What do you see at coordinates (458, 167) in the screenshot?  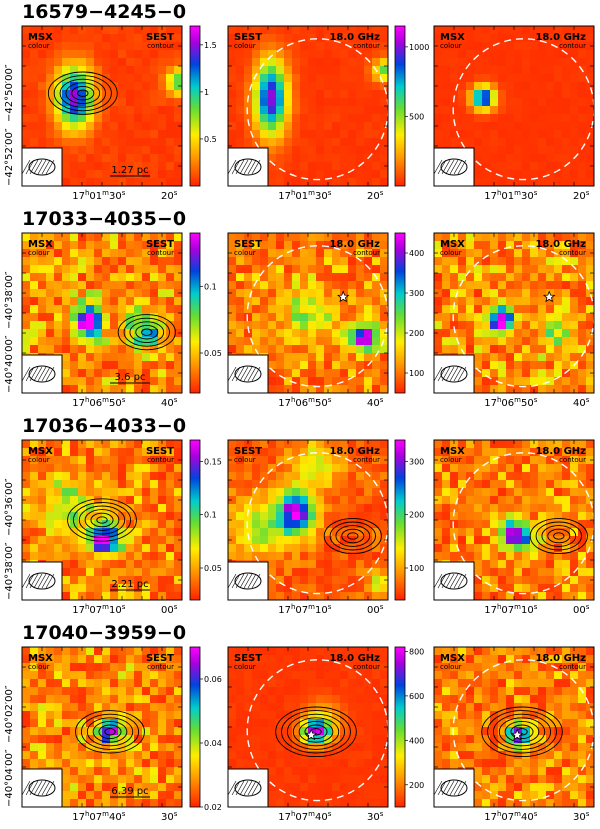 I see `beam-hatch` at bounding box center [458, 167].